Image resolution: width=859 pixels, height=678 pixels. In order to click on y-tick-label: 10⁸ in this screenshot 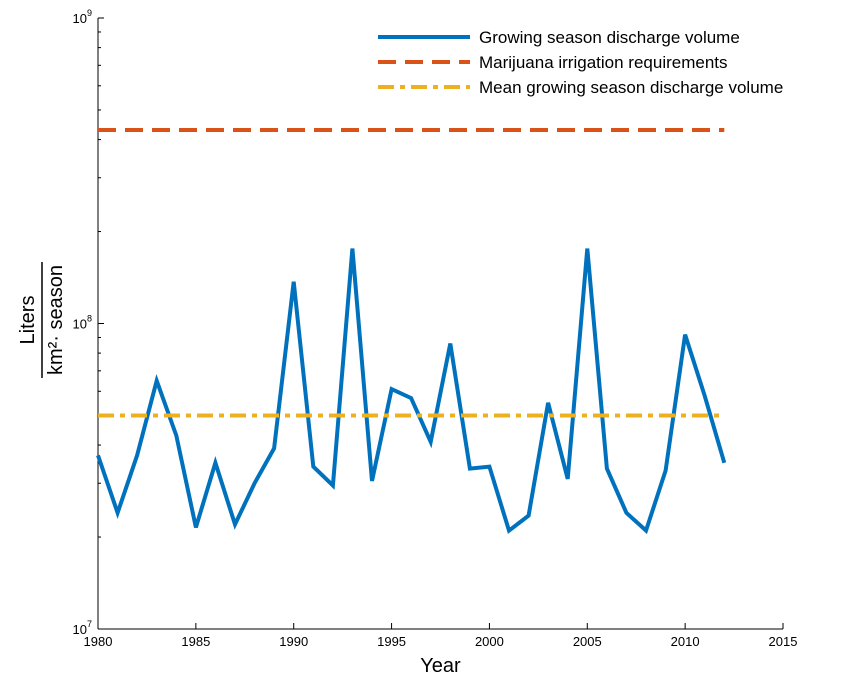, I will do `click(82, 323)`.